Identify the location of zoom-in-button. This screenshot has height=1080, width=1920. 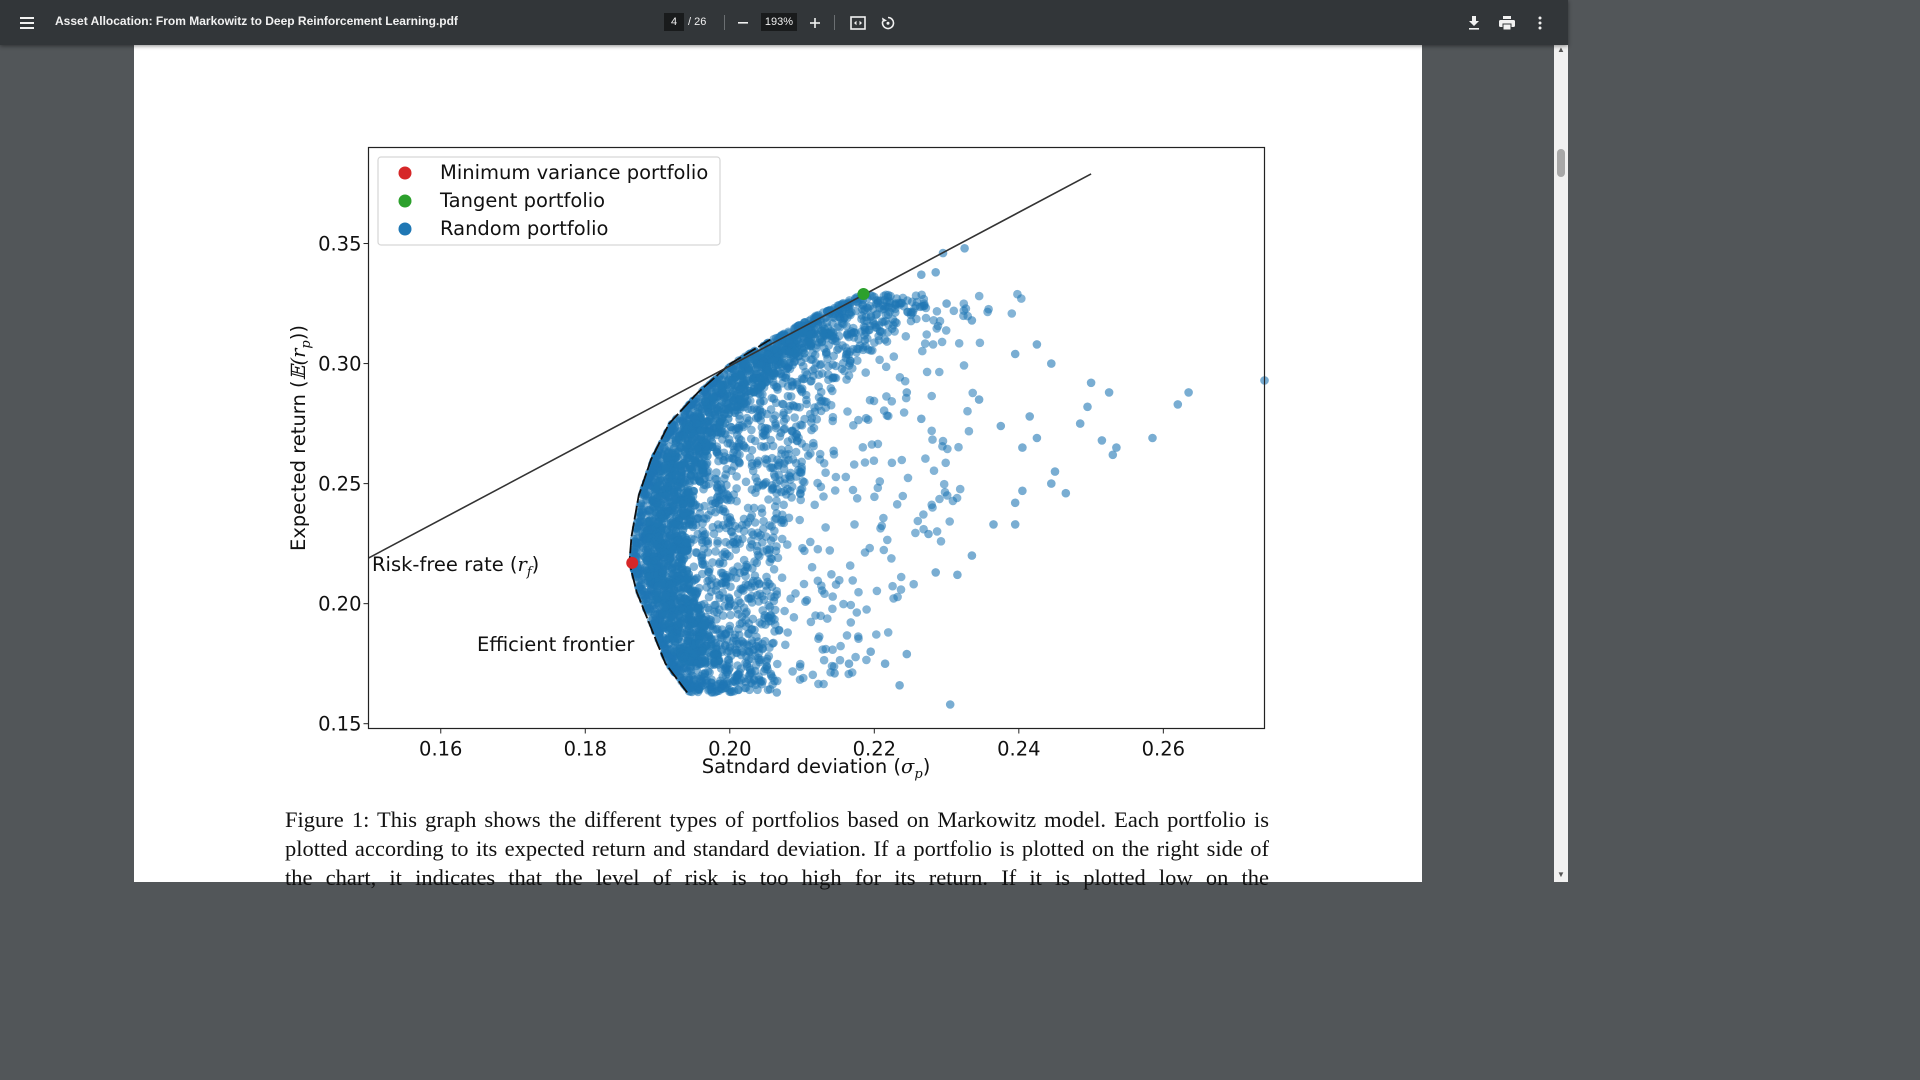
(815, 23).